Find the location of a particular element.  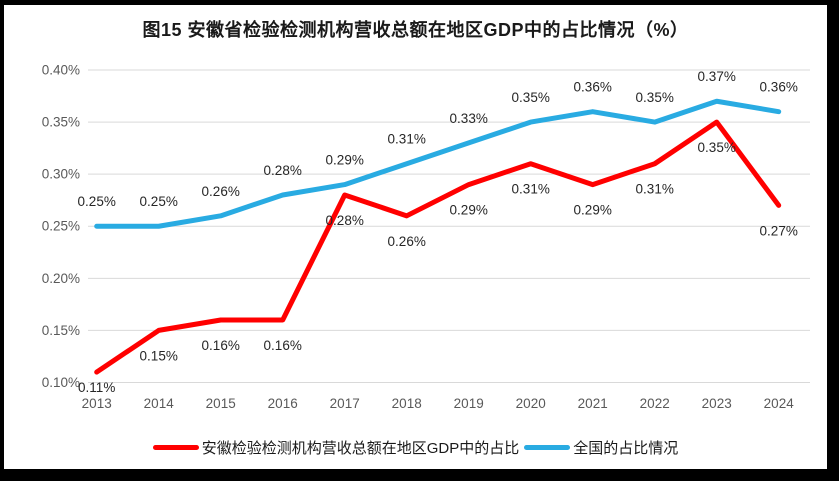

y-axis-tick-label: 0.40% is located at coordinates (61, 70).